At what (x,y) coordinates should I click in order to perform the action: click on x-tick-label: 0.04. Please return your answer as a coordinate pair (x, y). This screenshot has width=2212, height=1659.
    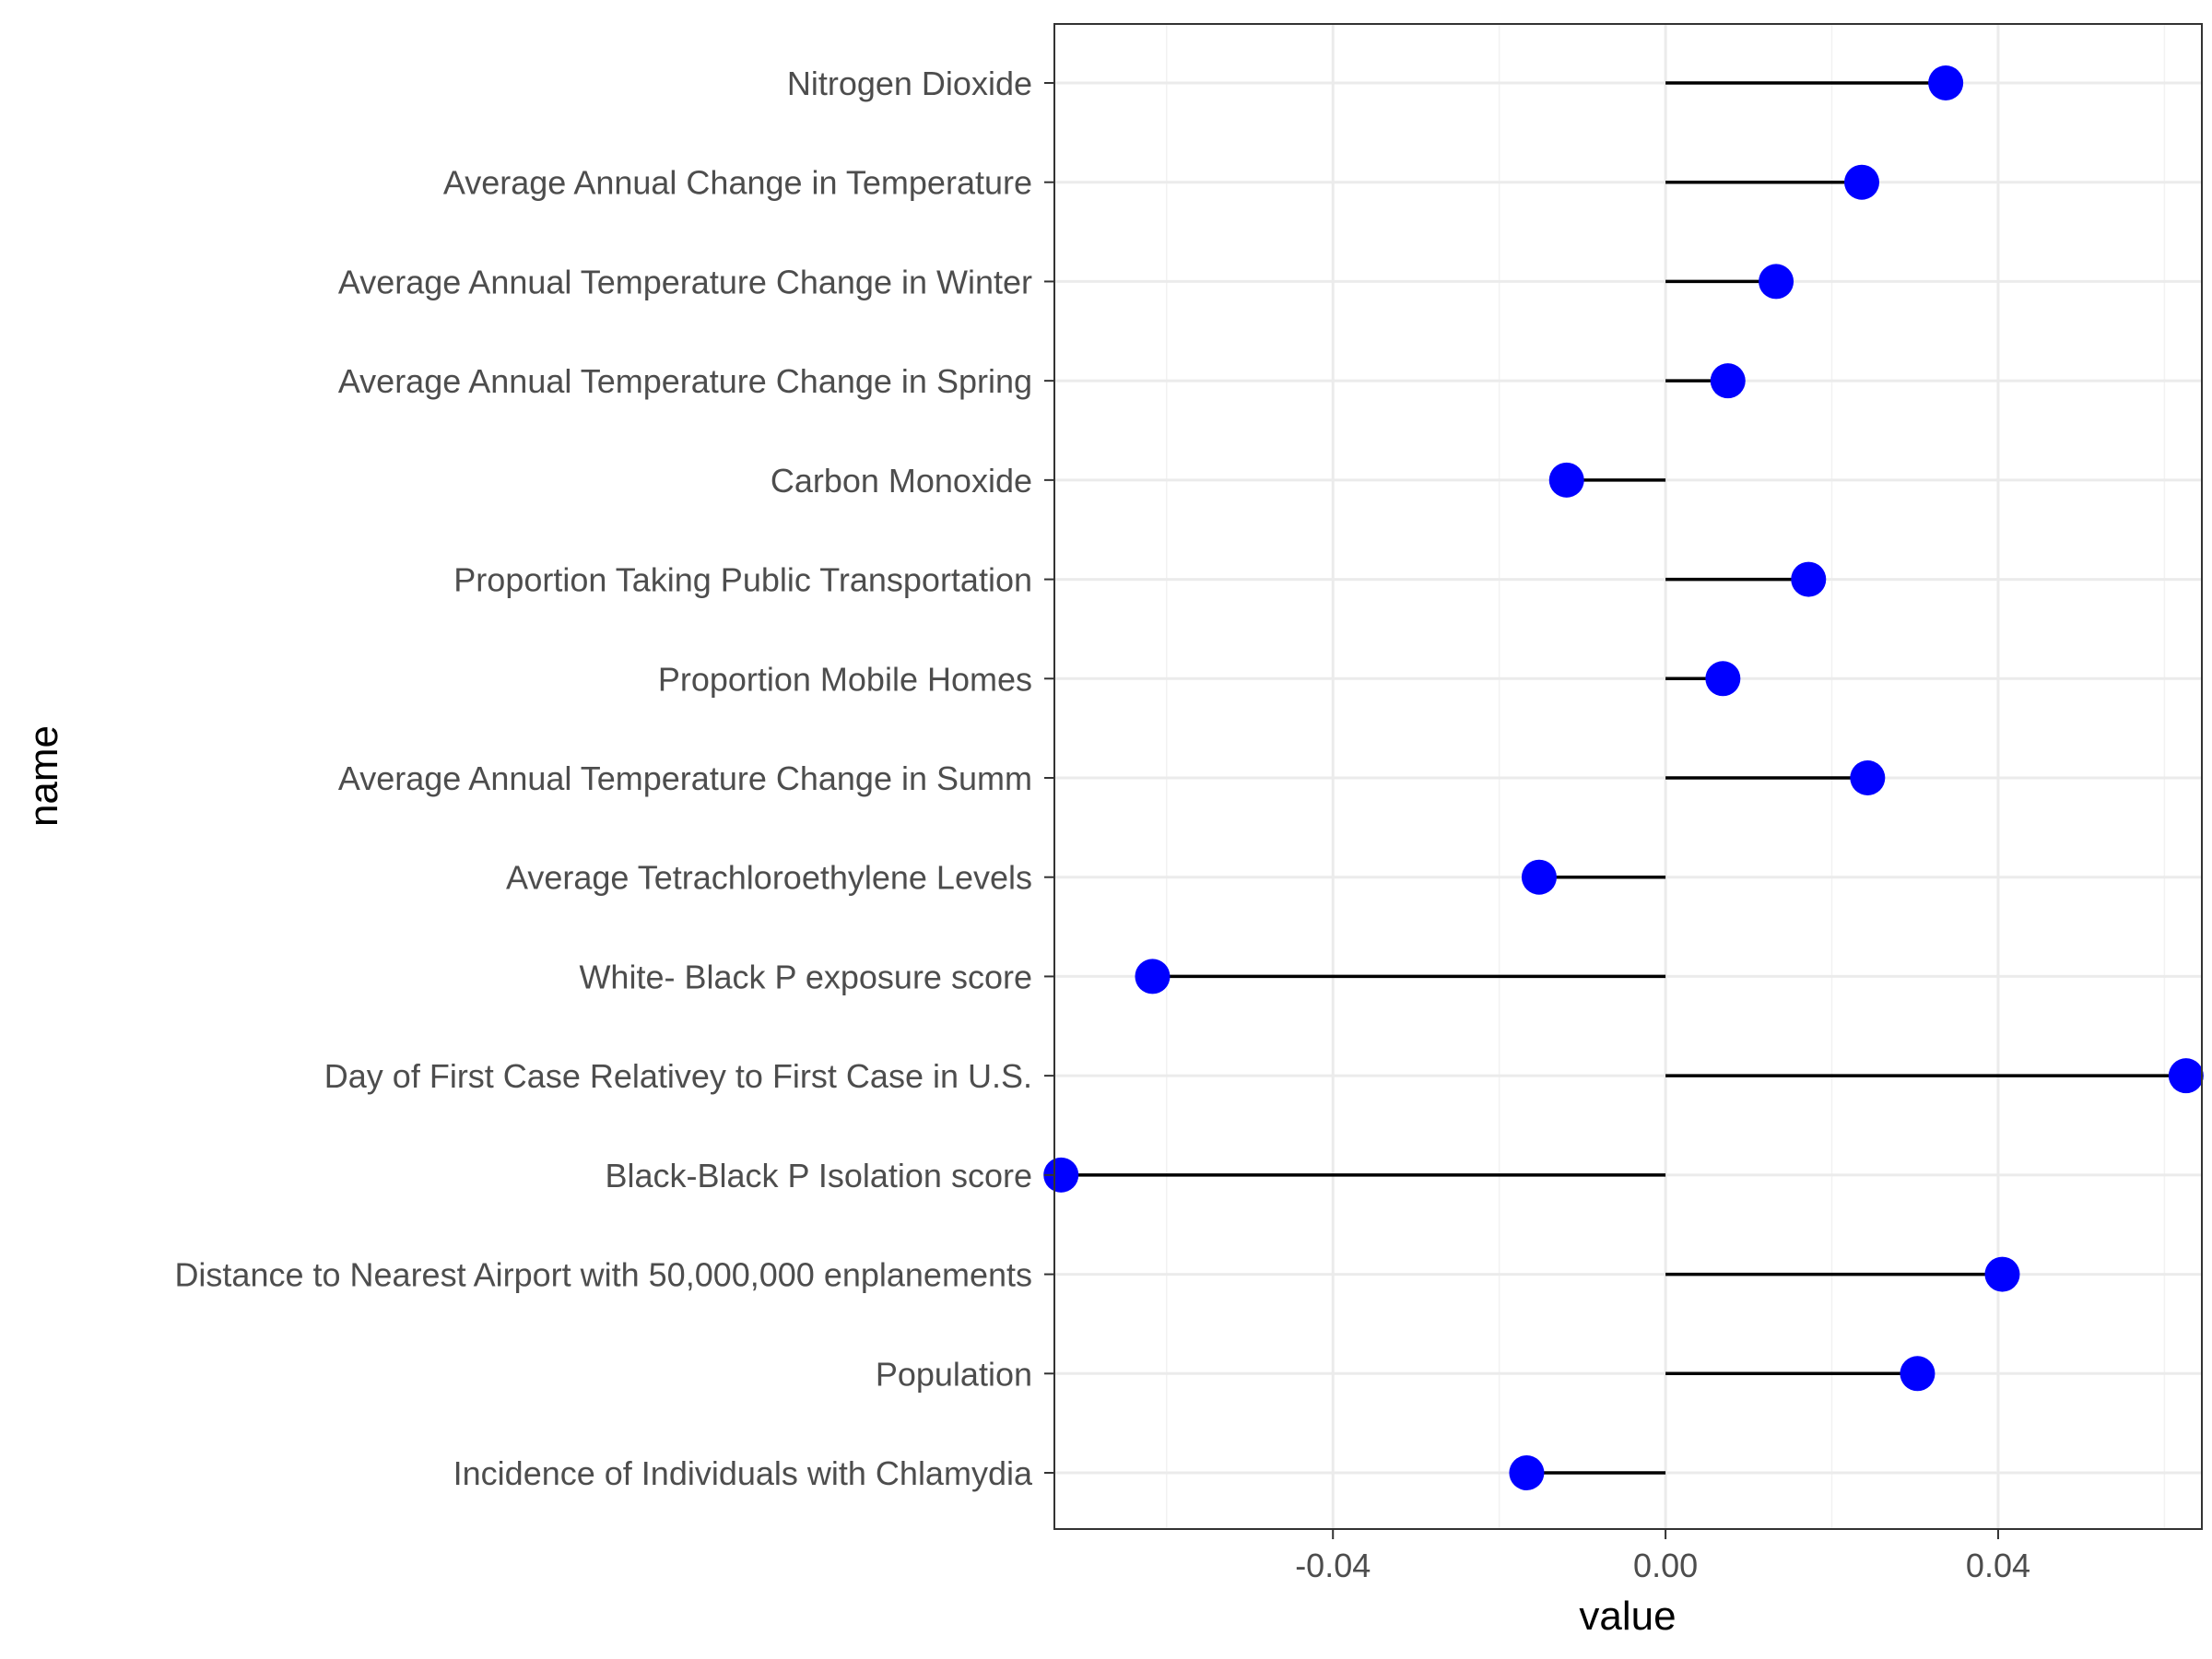
    Looking at the image, I should click on (1998, 1565).